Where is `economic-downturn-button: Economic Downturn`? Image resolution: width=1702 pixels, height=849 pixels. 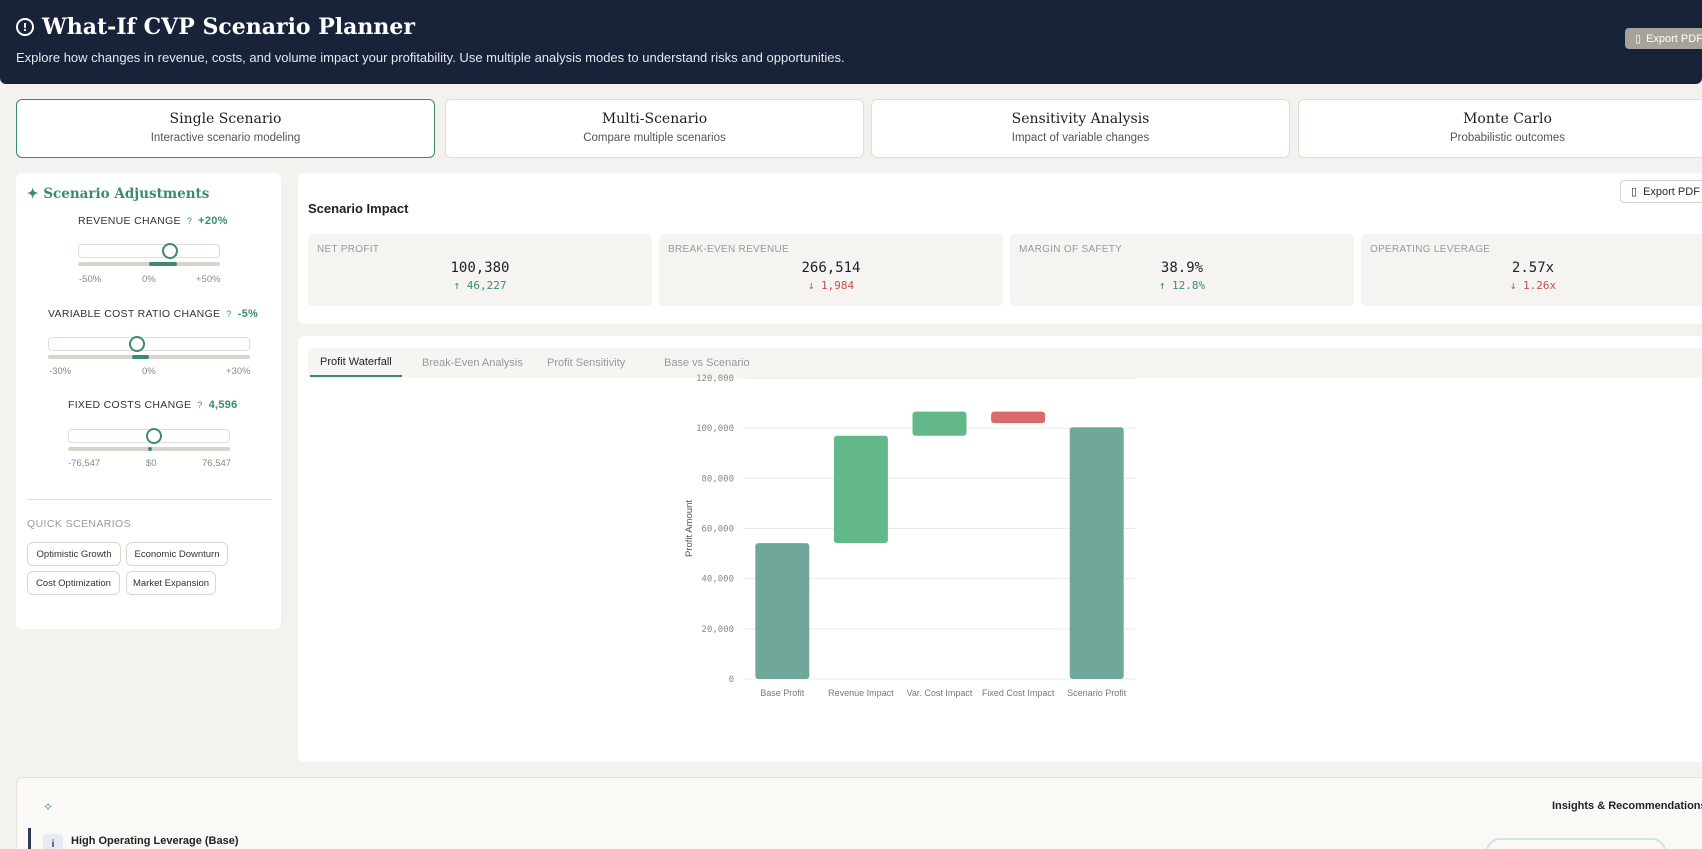
economic-downturn-button: Economic Downturn is located at coordinates (177, 554).